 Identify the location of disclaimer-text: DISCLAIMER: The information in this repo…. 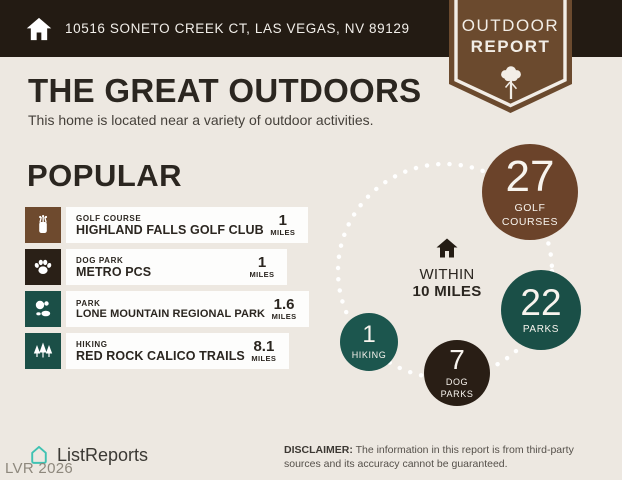
(429, 457).